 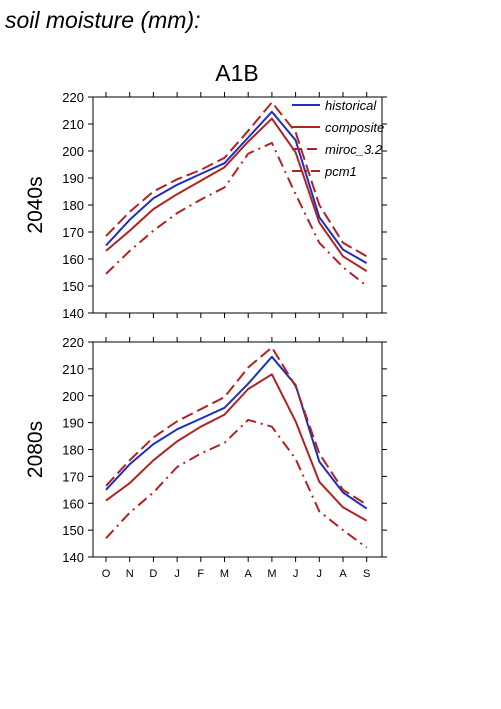 I want to click on x-tick-label: S, so click(x=366, y=574).